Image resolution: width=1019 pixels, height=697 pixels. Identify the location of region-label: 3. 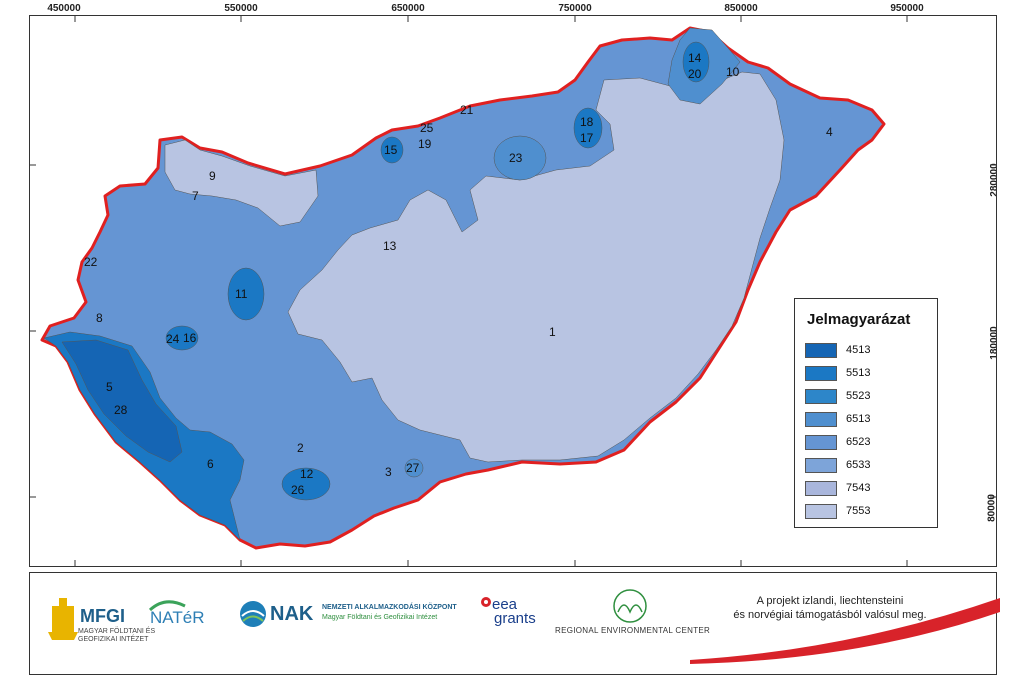
(388, 472).